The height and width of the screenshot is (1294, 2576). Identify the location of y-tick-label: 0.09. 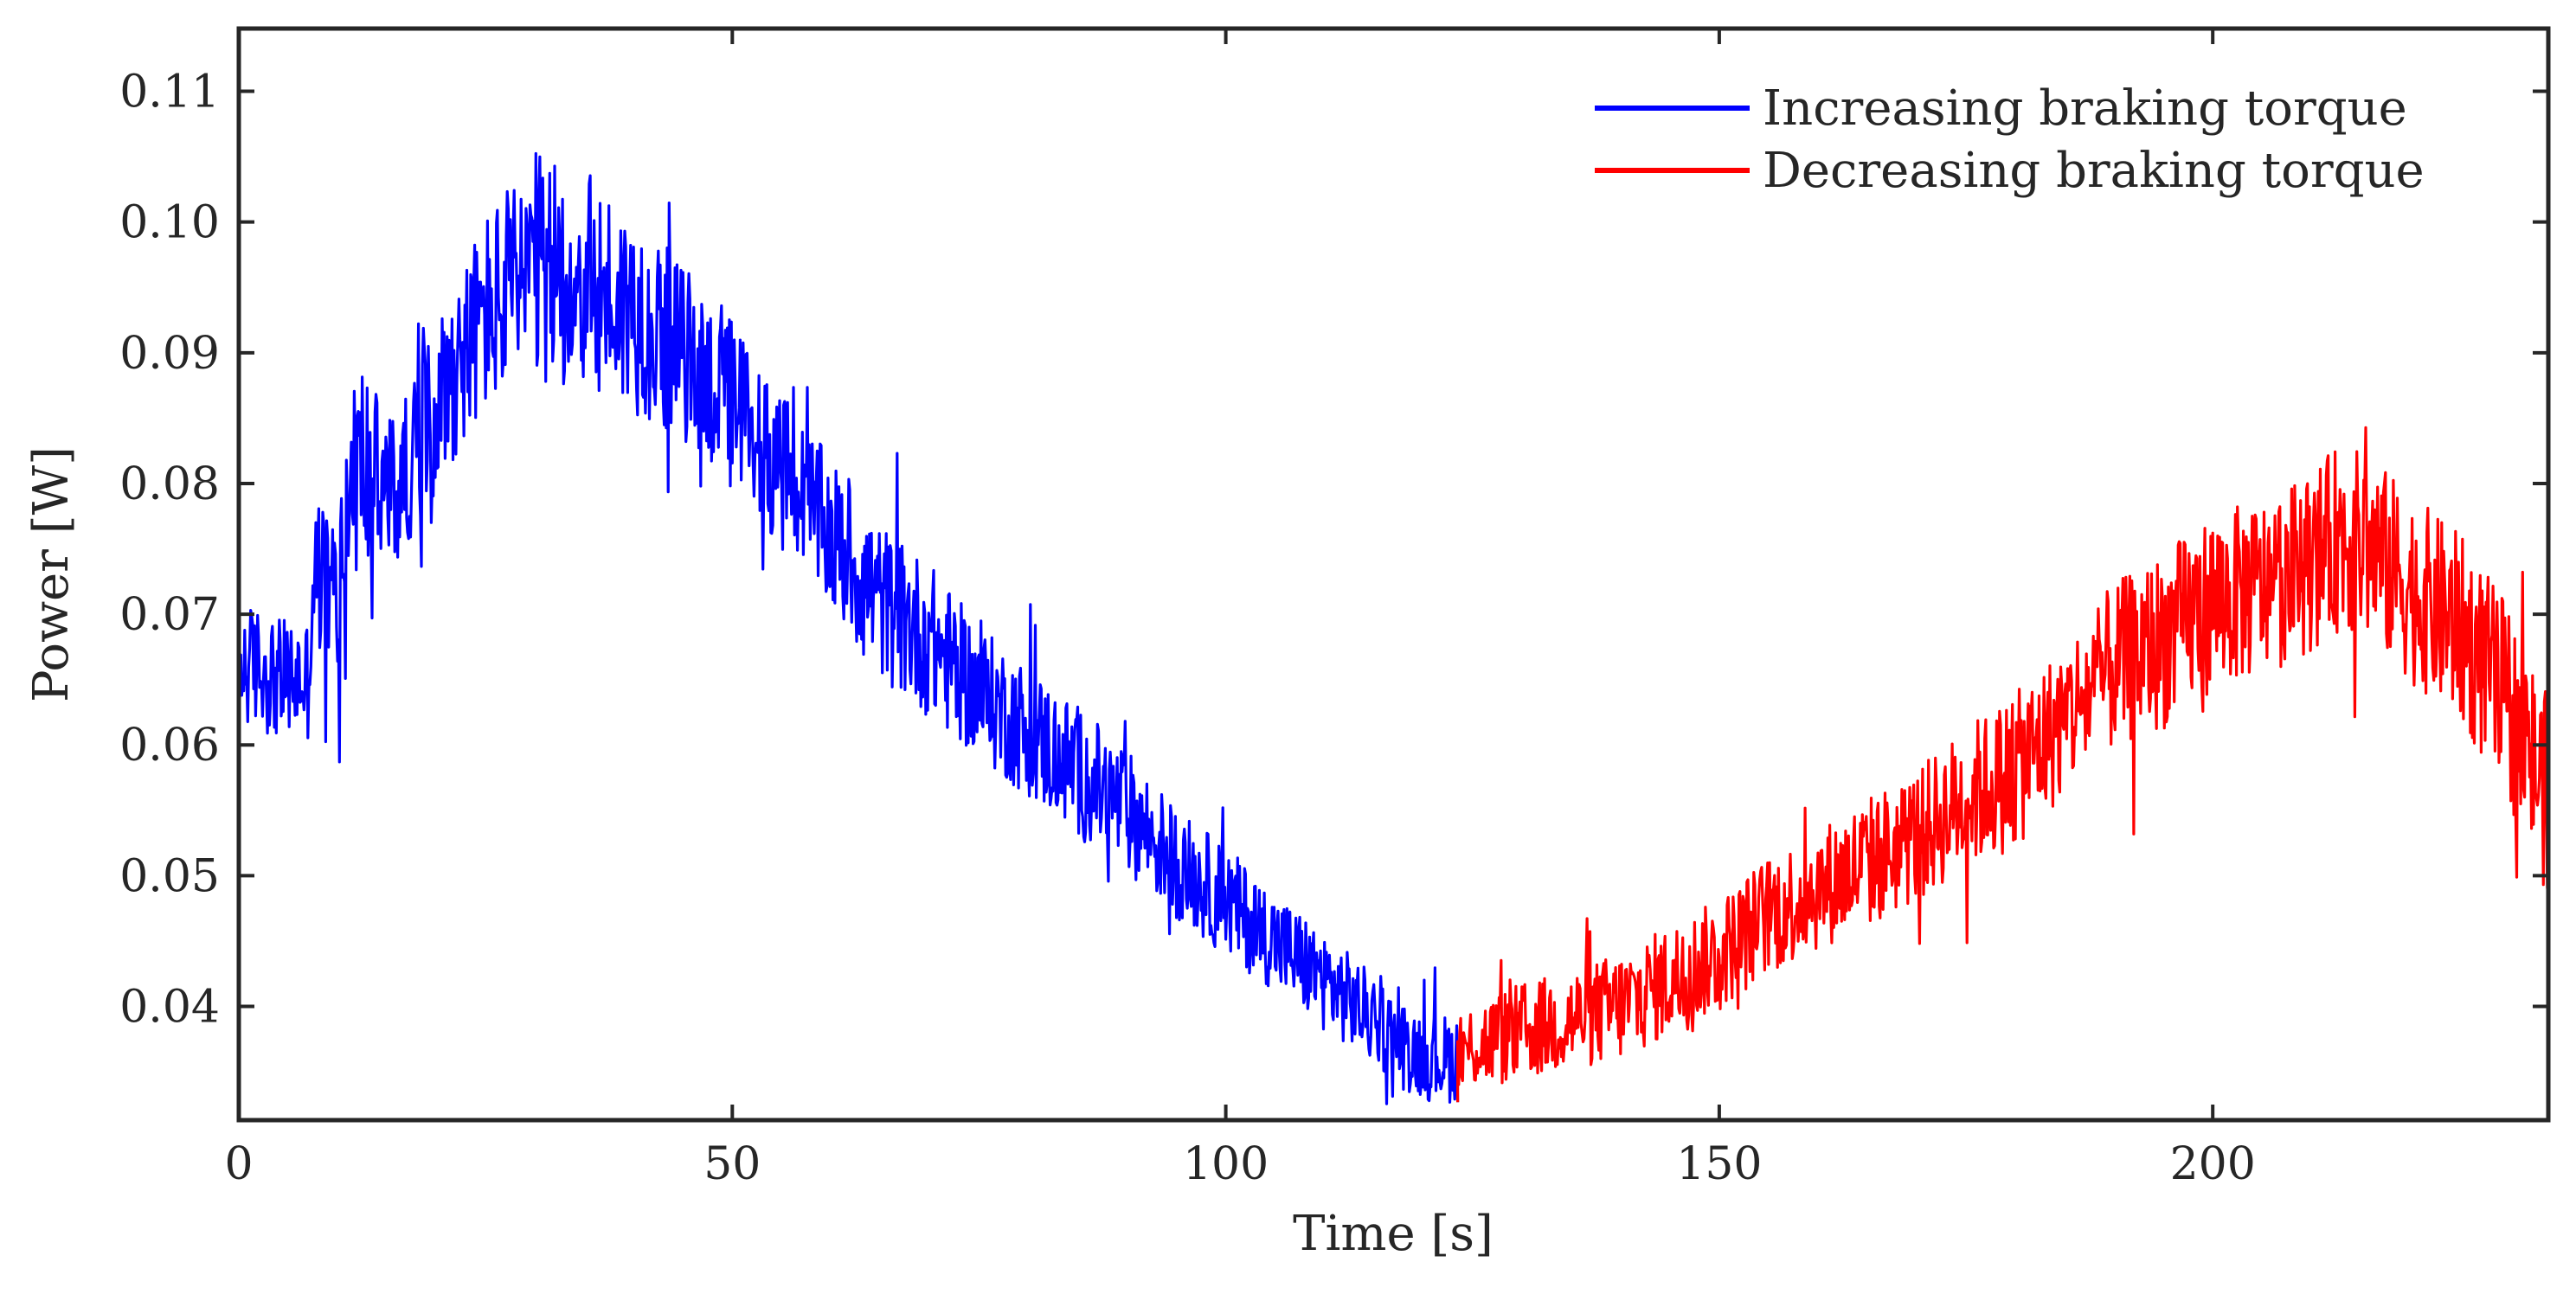
(170, 354).